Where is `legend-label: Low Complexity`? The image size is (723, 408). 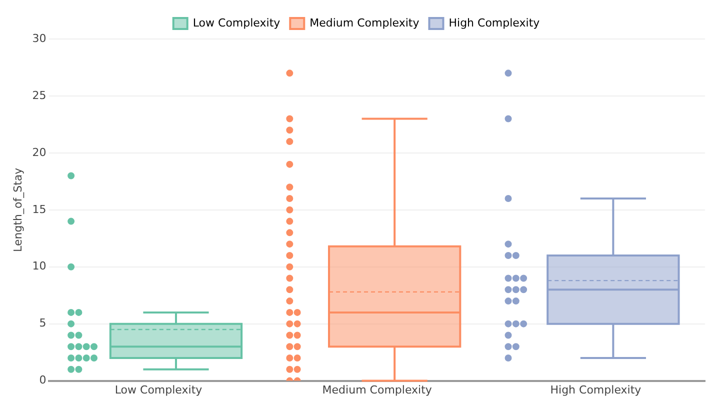
legend-label: Low Complexity is located at coordinates (236, 23).